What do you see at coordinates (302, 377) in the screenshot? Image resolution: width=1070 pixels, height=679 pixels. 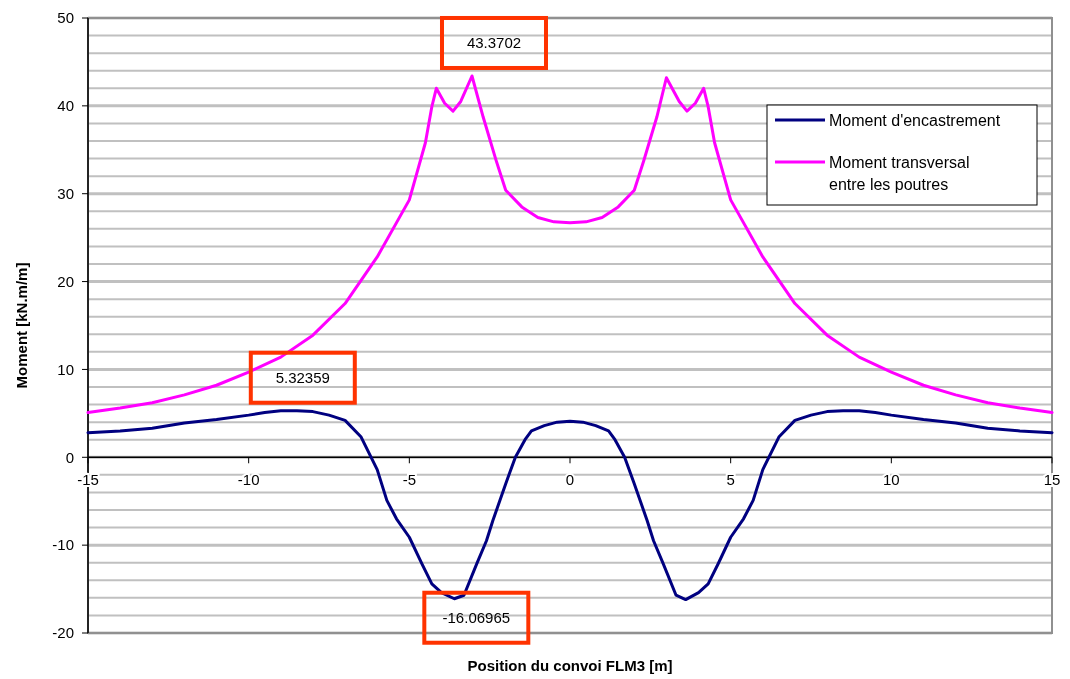 I see `annotation: 5.32359` at bounding box center [302, 377].